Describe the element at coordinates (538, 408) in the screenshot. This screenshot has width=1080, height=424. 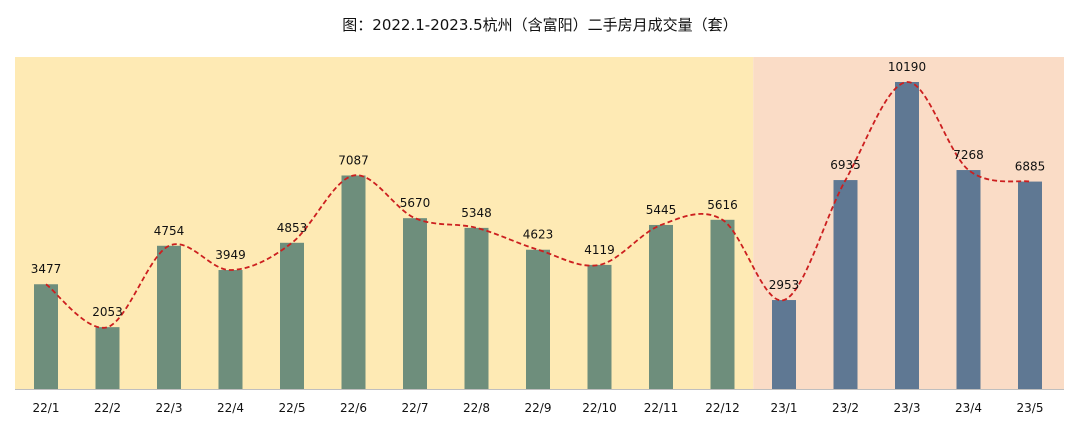
I see `x-tick-label-22-9: 22/9` at that location.